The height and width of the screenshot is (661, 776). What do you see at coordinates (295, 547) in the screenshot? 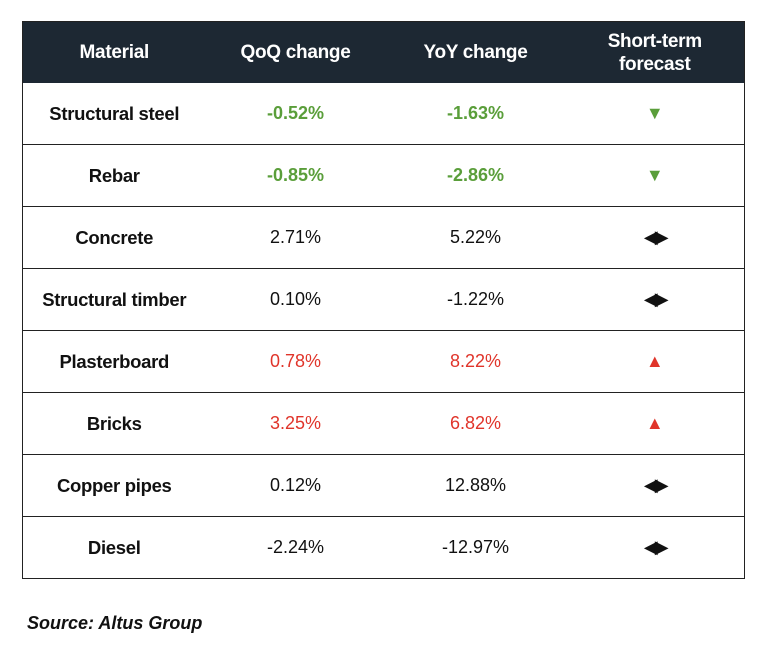
I see `qoq-cell: -2.24%` at bounding box center [295, 547].